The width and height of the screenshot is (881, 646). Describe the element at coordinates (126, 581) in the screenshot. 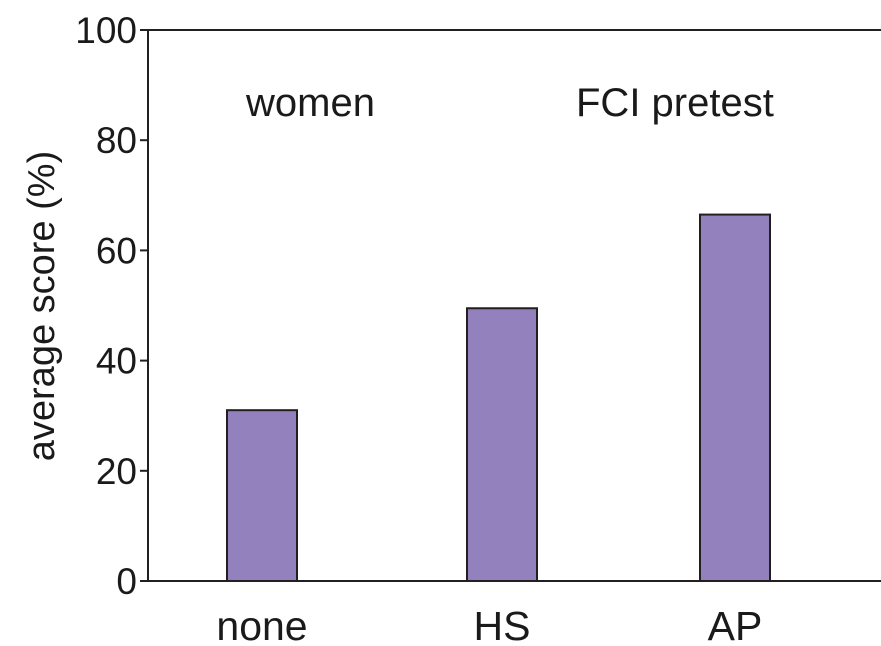

I see `y-tick-label: 0` at that location.